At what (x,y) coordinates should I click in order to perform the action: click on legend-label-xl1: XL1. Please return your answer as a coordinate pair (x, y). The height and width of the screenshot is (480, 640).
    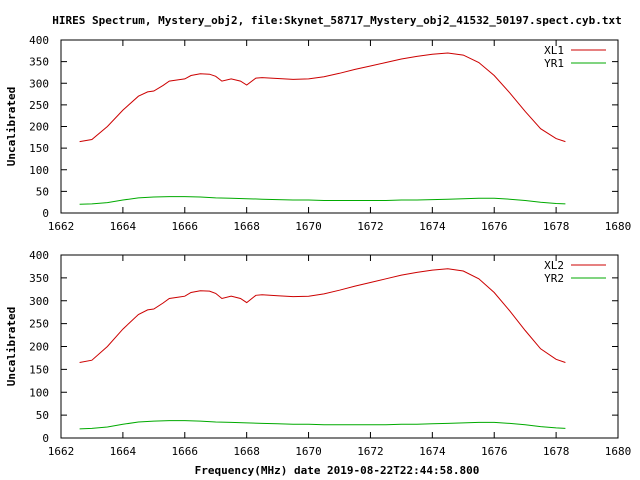
    Looking at the image, I should click on (554, 50).